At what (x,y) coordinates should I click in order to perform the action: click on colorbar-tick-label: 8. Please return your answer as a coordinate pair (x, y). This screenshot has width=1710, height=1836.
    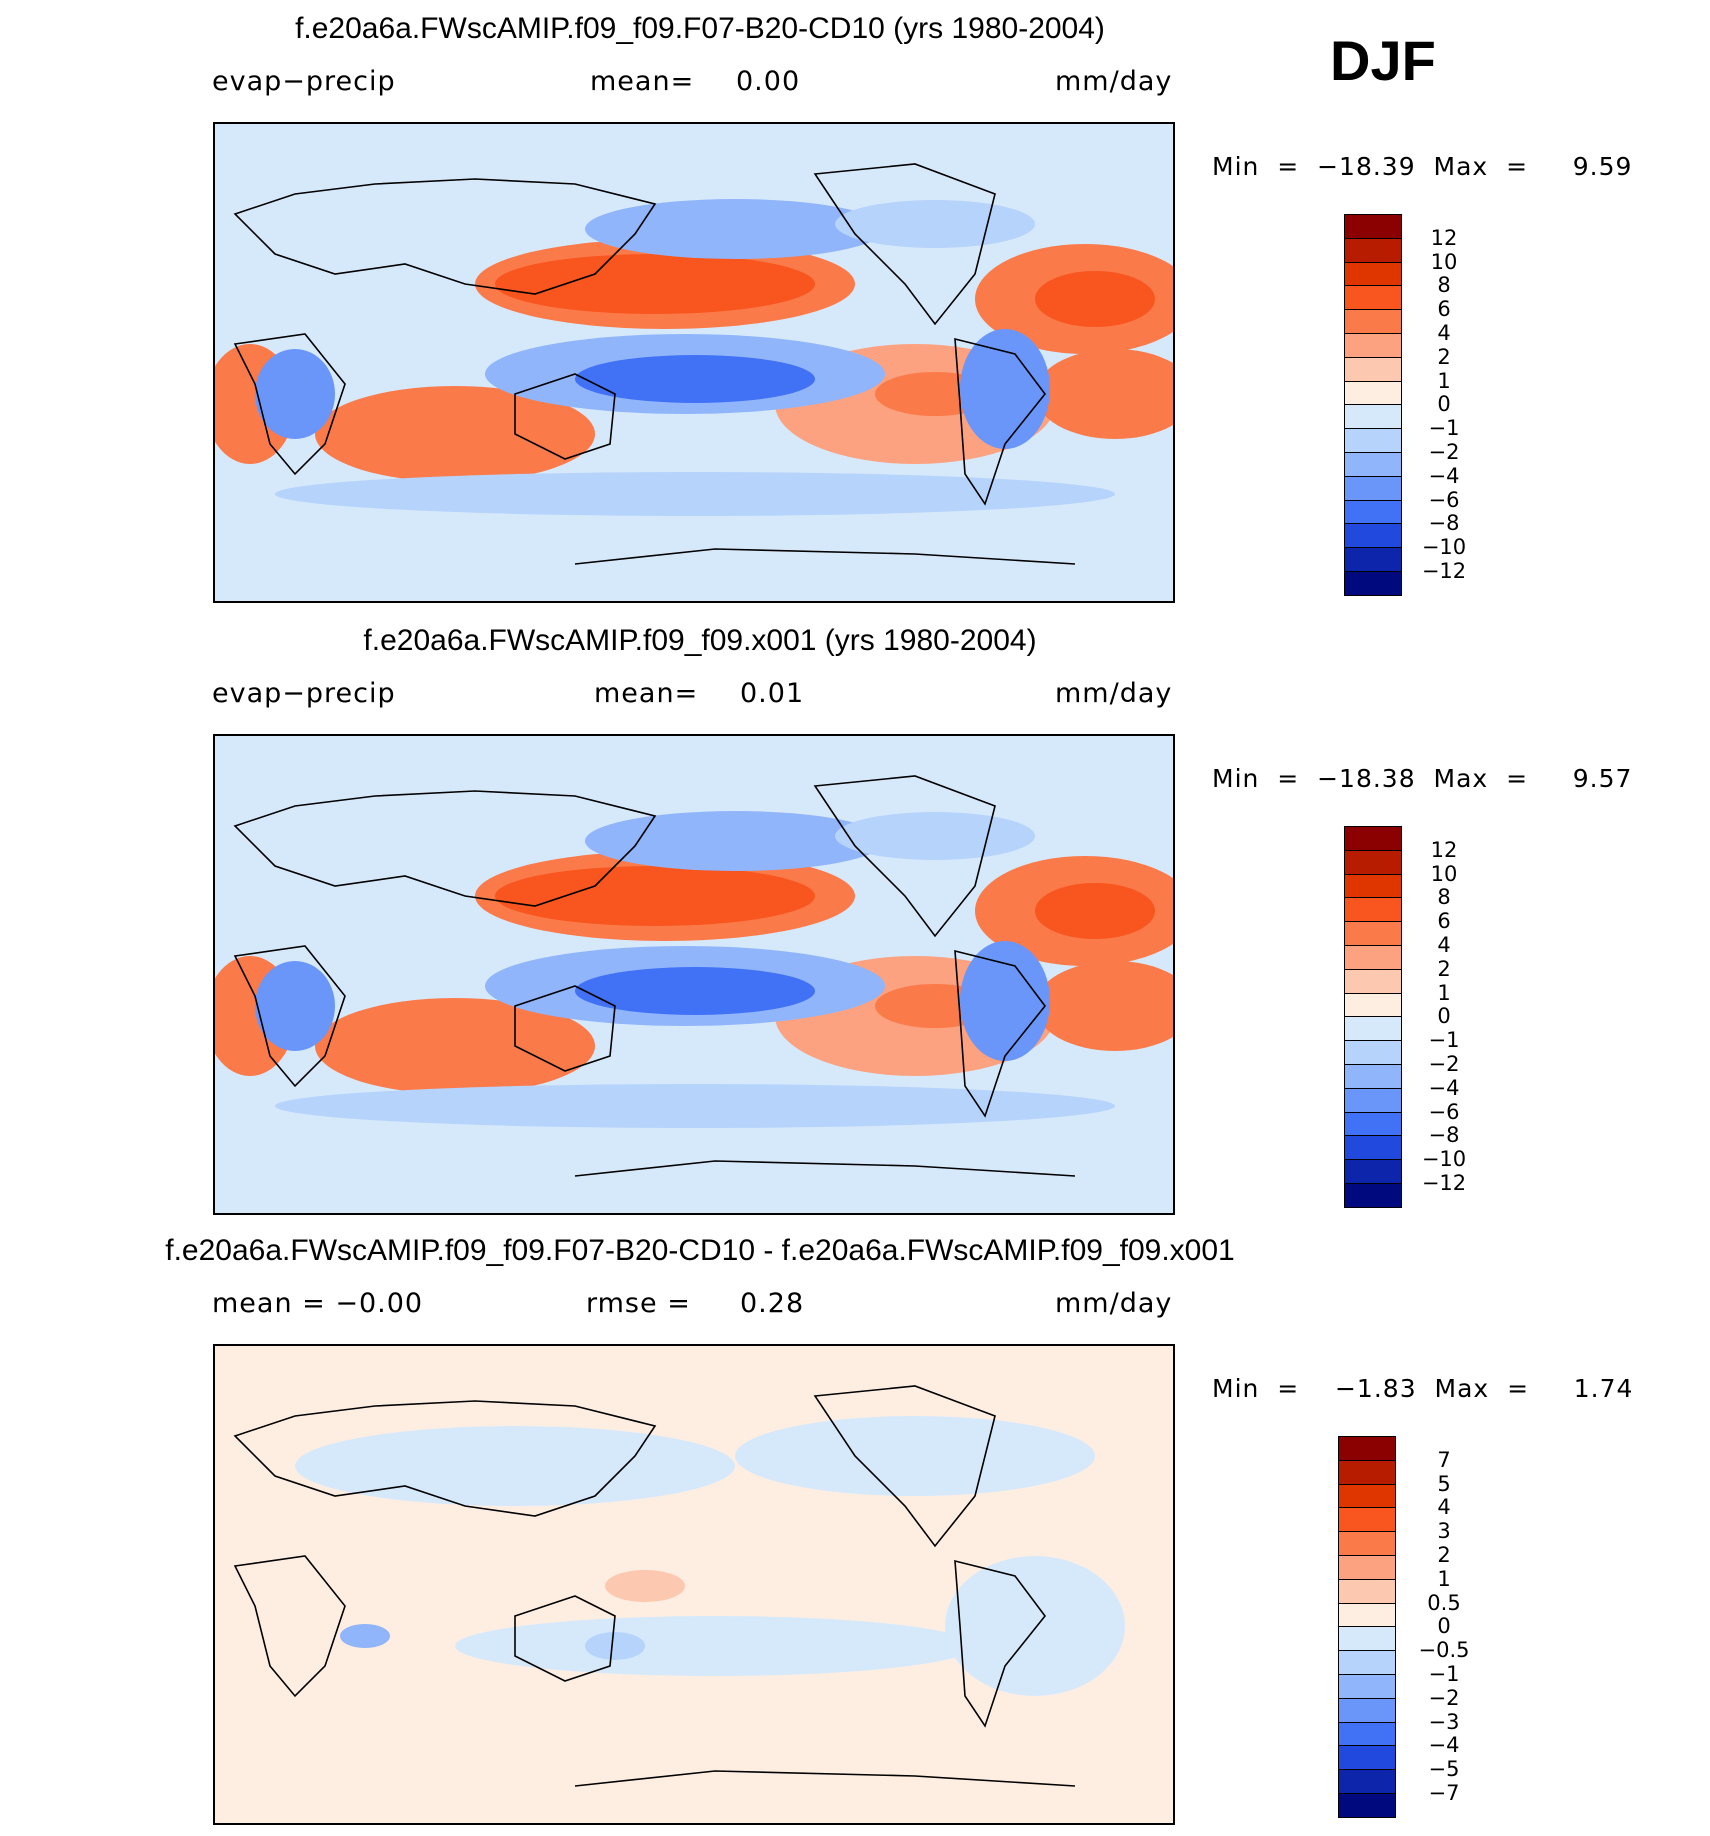
    Looking at the image, I should click on (1444, 897).